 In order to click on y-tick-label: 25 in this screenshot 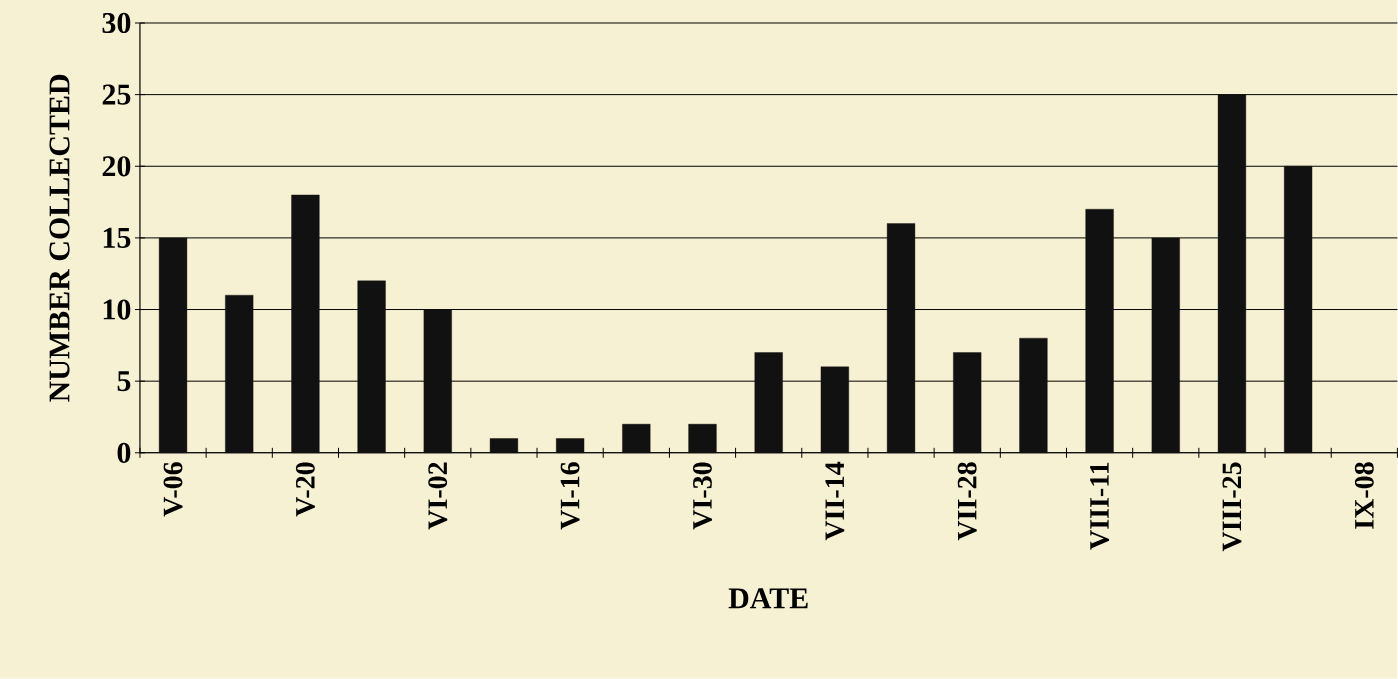, I will do `click(116, 94)`.